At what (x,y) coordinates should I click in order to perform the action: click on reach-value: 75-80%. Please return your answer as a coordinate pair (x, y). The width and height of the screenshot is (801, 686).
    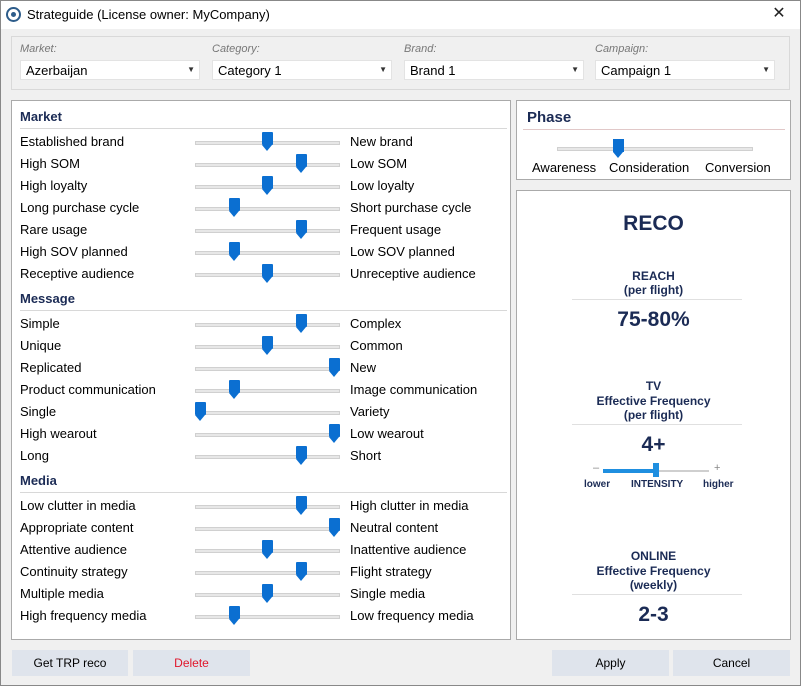
    Looking at the image, I should click on (653, 319).